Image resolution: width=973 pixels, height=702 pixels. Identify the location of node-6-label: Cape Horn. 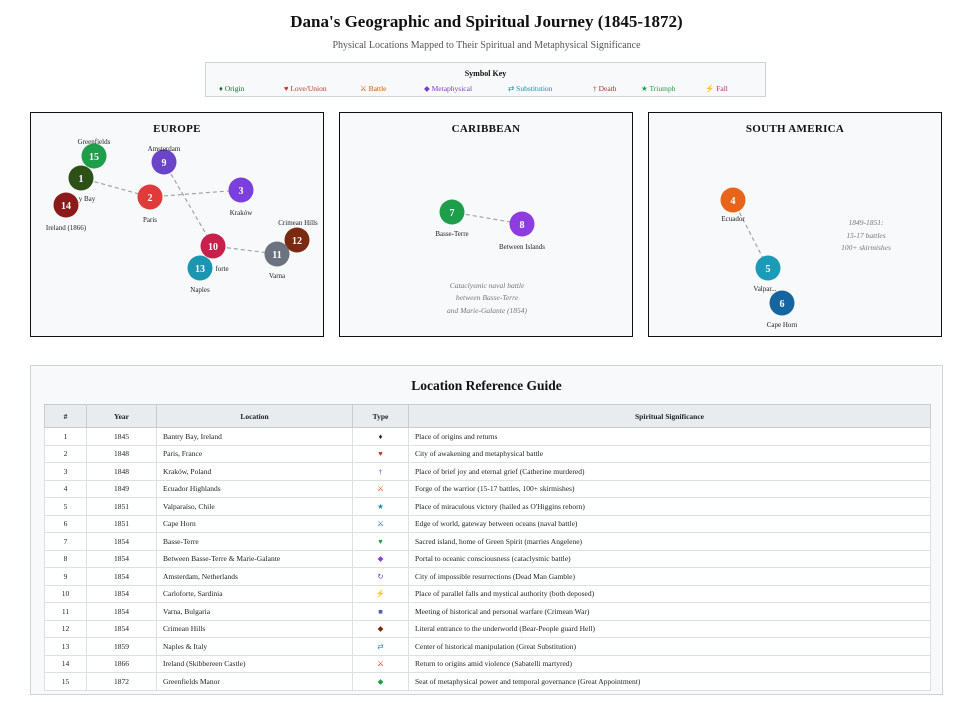
(782, 325).